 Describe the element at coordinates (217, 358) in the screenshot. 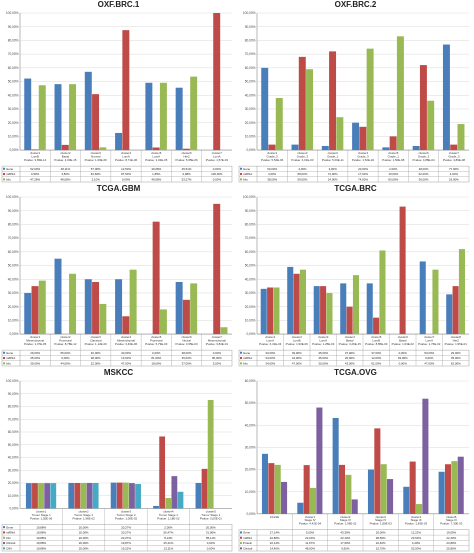

I see `data-table-cell: 95,00%` at that location.